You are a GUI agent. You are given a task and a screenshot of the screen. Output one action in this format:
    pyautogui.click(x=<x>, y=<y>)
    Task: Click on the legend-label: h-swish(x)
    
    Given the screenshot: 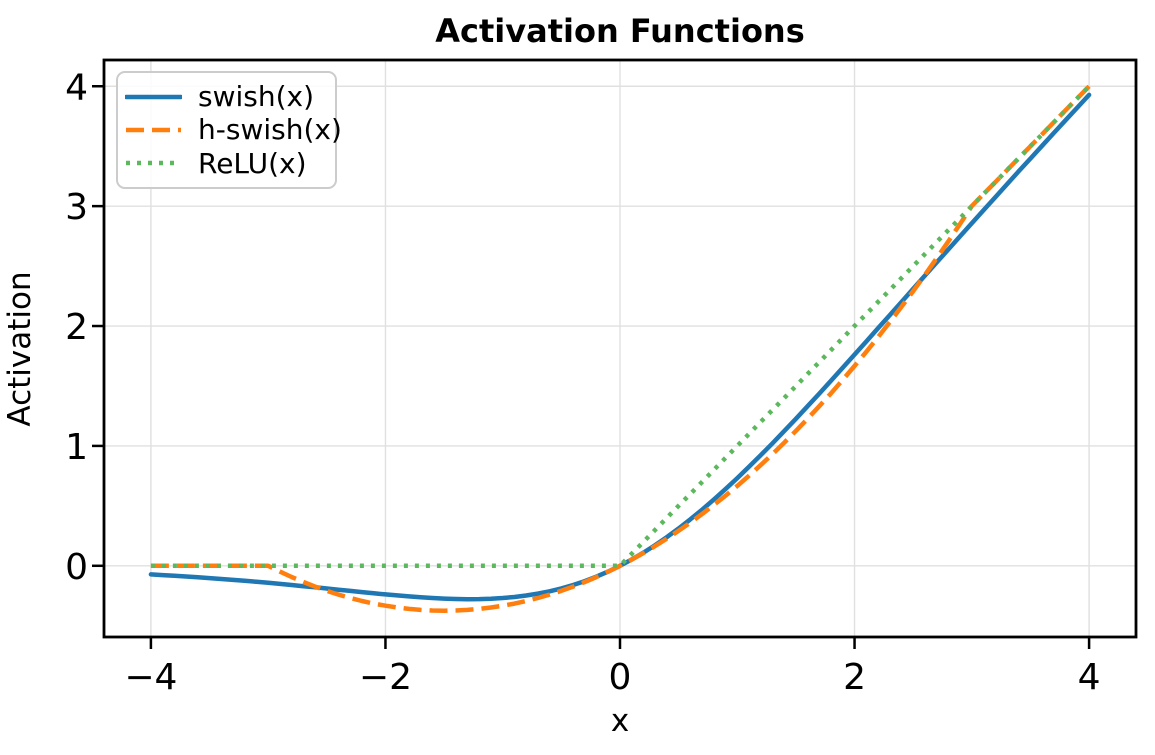 What is the action you would take?
    pyautogui.click(x=270, y=130)
    